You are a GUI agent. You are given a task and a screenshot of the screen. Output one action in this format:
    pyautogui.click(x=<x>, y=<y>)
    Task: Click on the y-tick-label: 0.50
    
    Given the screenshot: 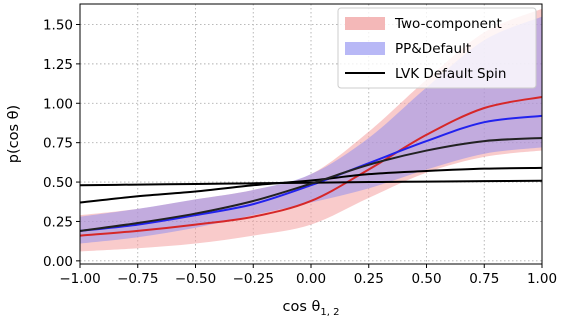 What is the action you would take?
    pyautogui.click(x=58, y=183)
    